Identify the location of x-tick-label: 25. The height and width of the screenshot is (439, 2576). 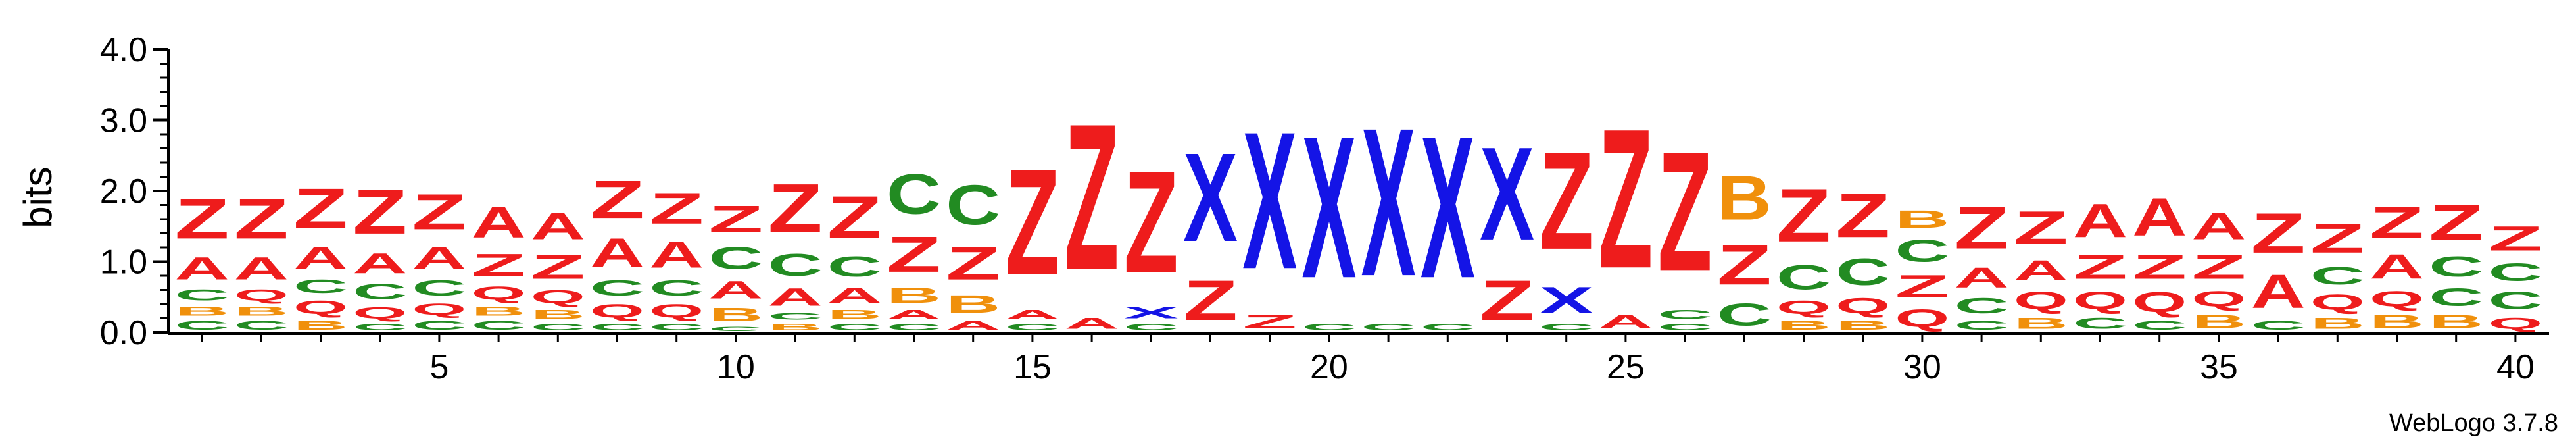
(1626, 367).